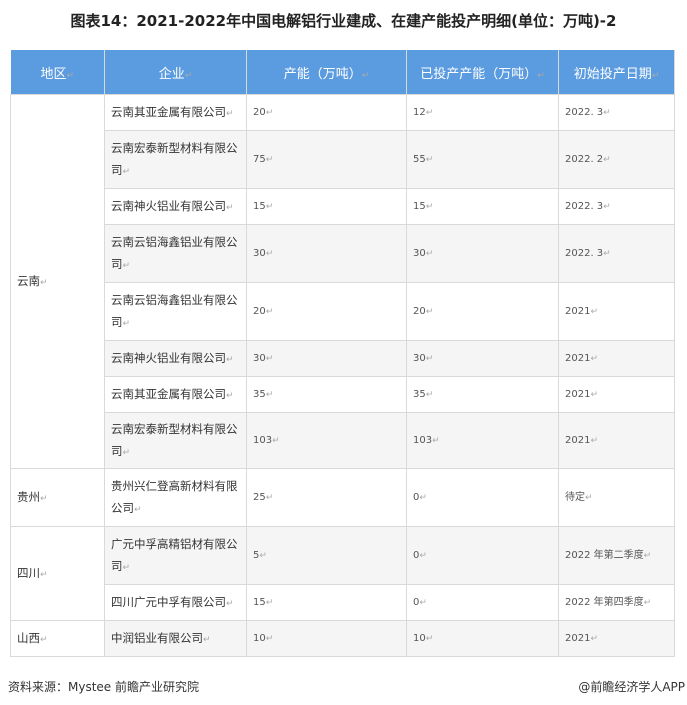 Image resolution: width=687 pixels, height=705 pixels. I want to click on header-capacity: 产能（万吨）, so click(326, 72).